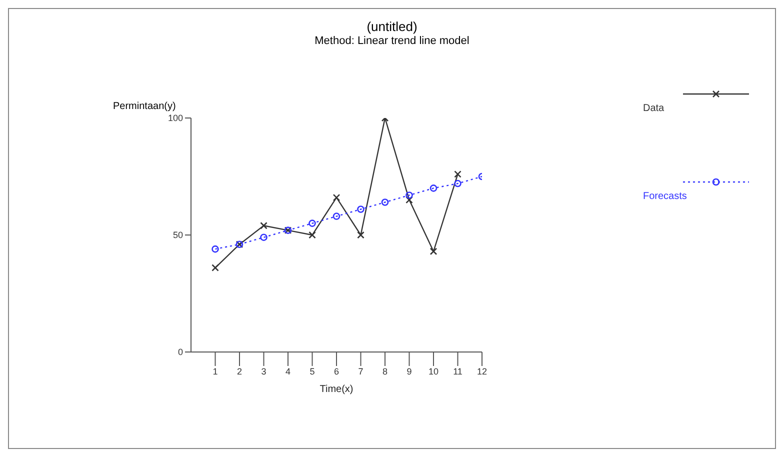 The height and width of the screenshot is (457, 784). Describe the element at coordinates (239, 371) in the screenshot. I see `x-tick-label: 2` at that location.